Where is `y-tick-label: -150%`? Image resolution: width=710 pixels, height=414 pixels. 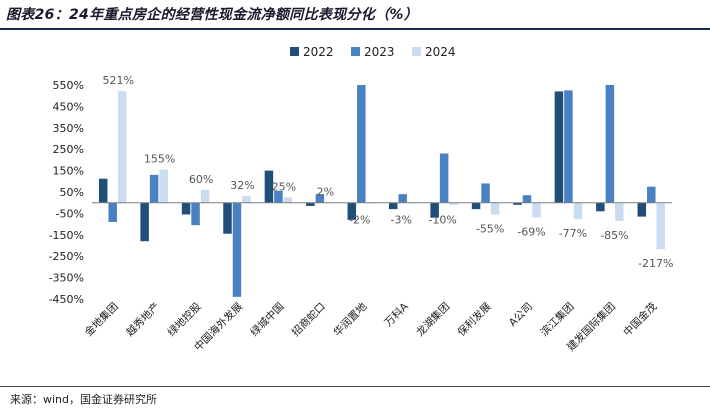
y-tick-label: -150% is located at coordinates (66, 235).